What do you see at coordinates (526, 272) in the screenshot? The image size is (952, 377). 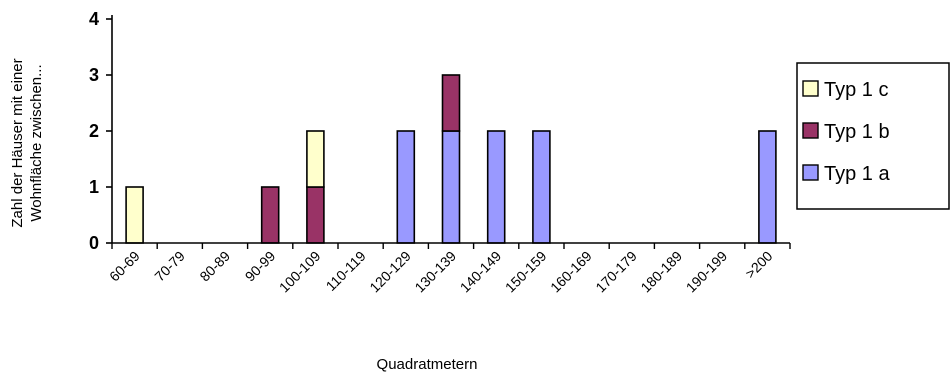 I see `x-tick-label: 150-159` at bounding box center [526, 272].